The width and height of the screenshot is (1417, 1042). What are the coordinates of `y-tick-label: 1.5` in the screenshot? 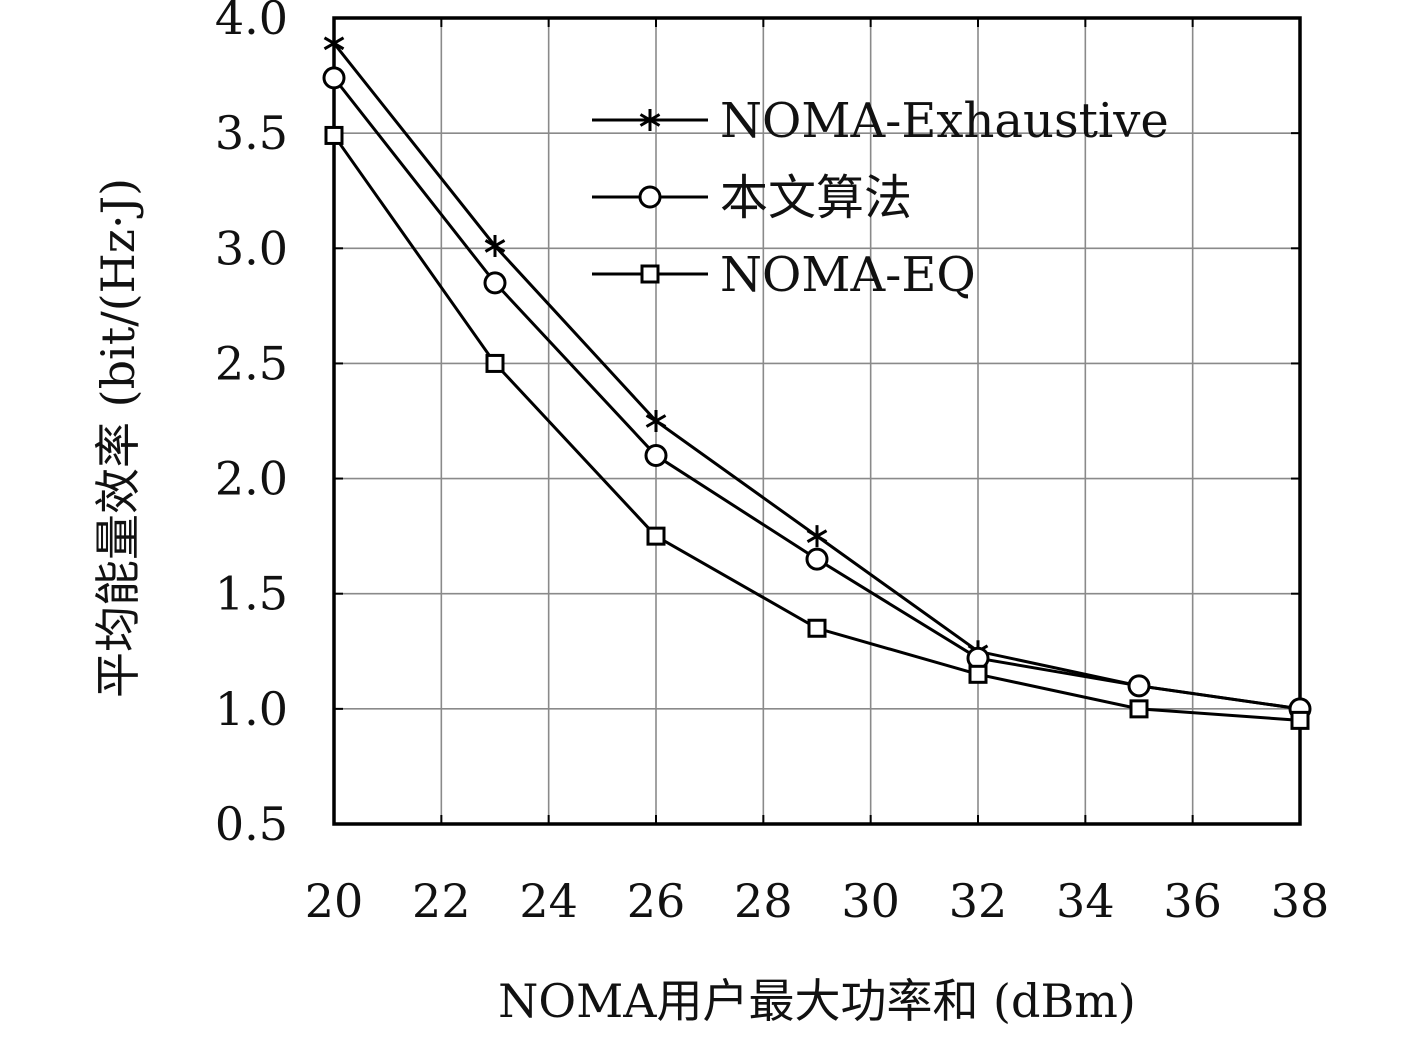 It's located at (251, 594).